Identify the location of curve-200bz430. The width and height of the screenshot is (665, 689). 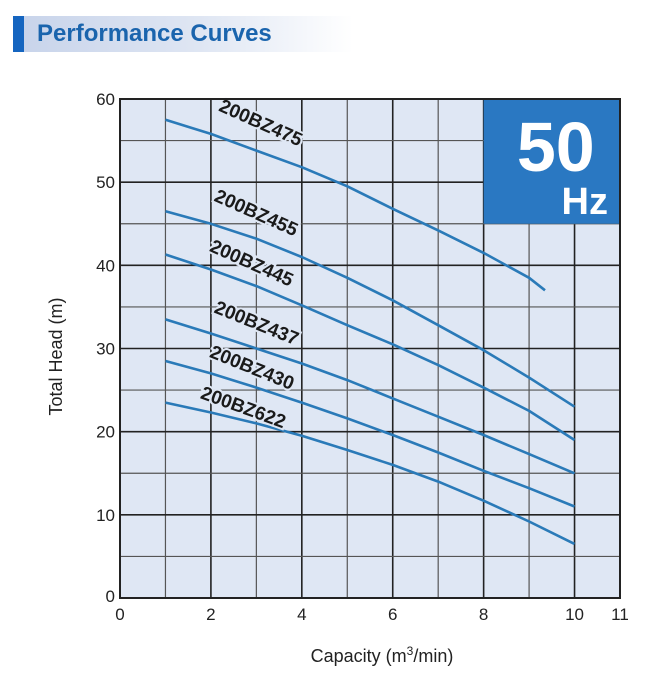
(370, 433).